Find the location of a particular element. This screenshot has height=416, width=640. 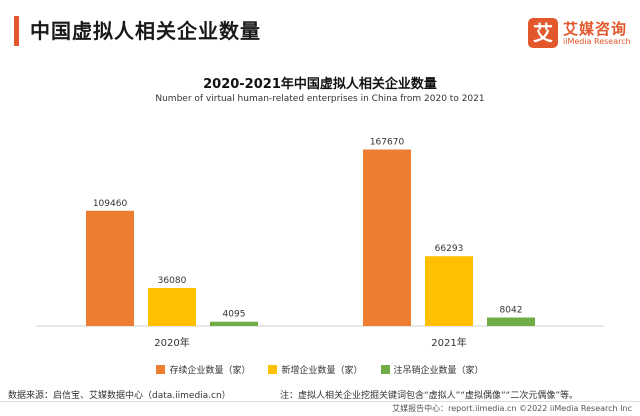

title-accent-bar is located at coordinates (16, 31).